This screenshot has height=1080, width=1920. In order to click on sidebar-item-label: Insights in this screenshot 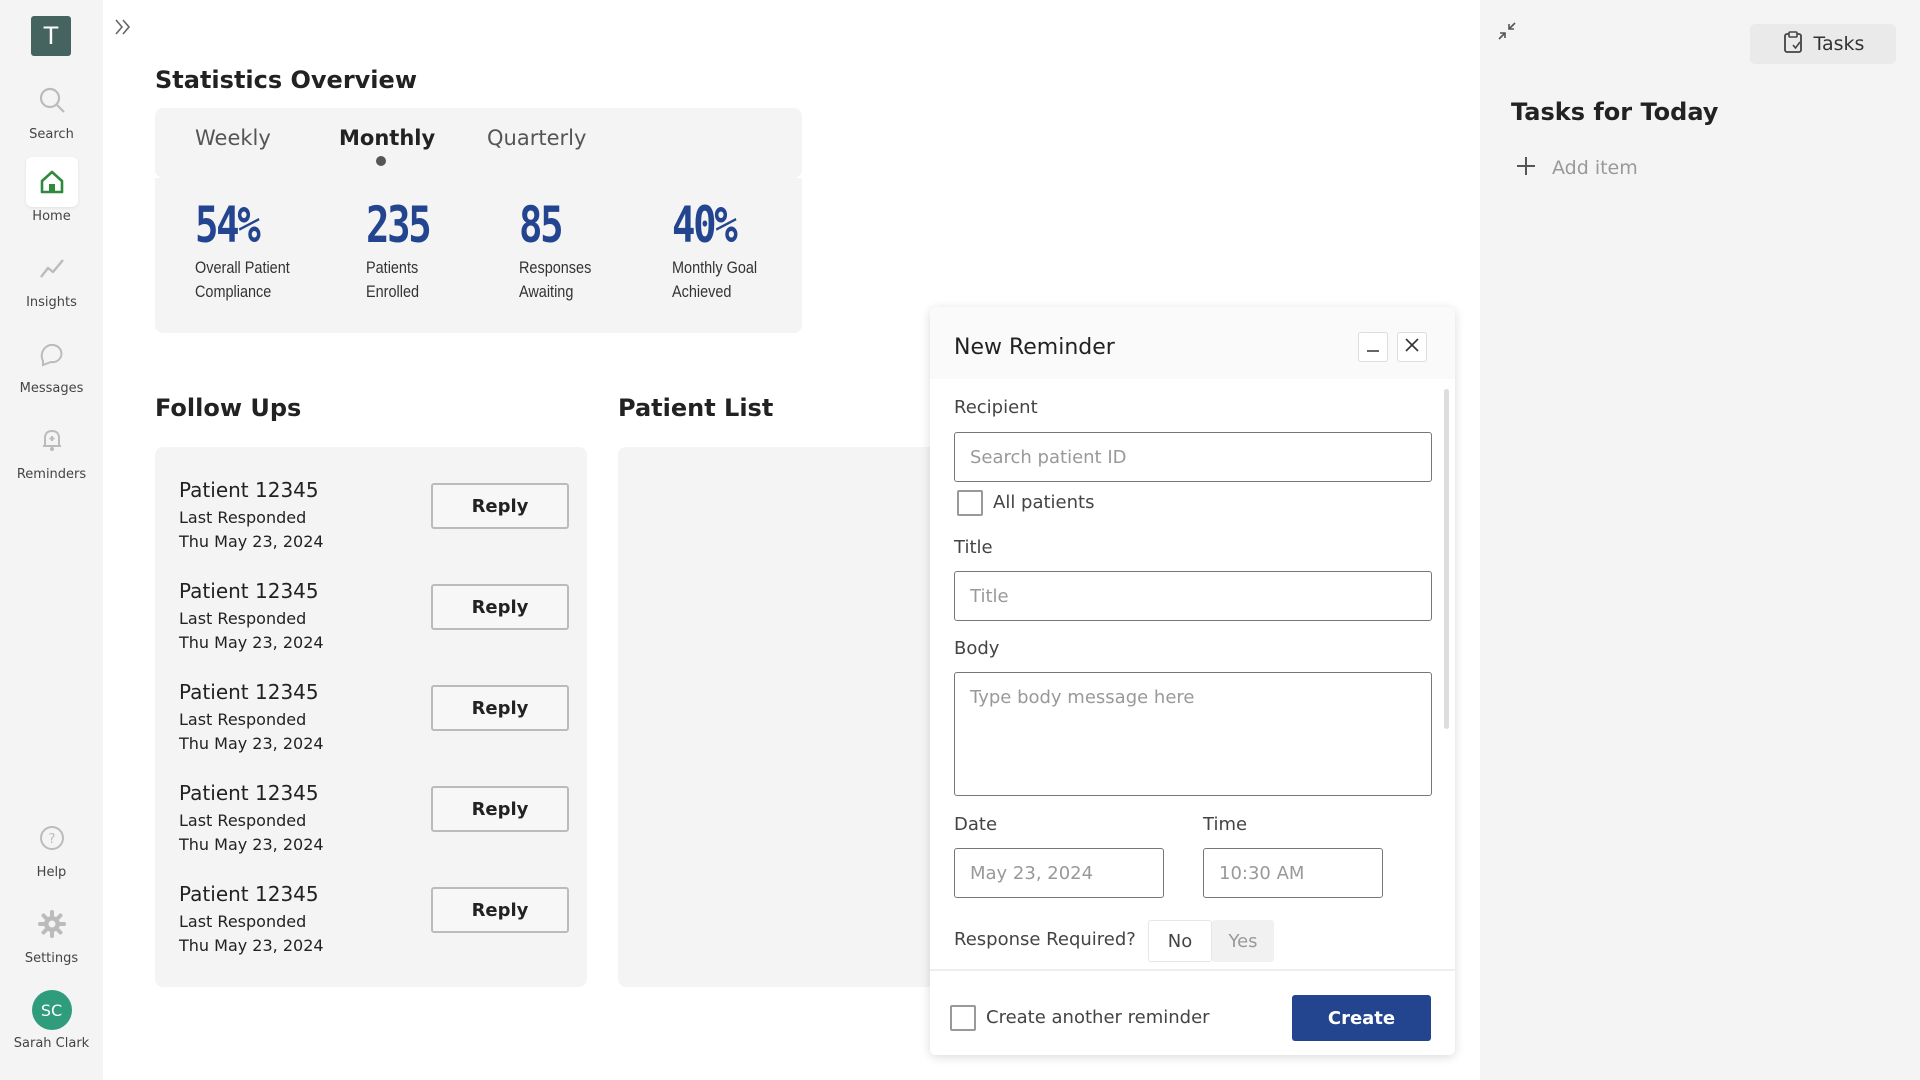, I will do `click(51, 302)`.